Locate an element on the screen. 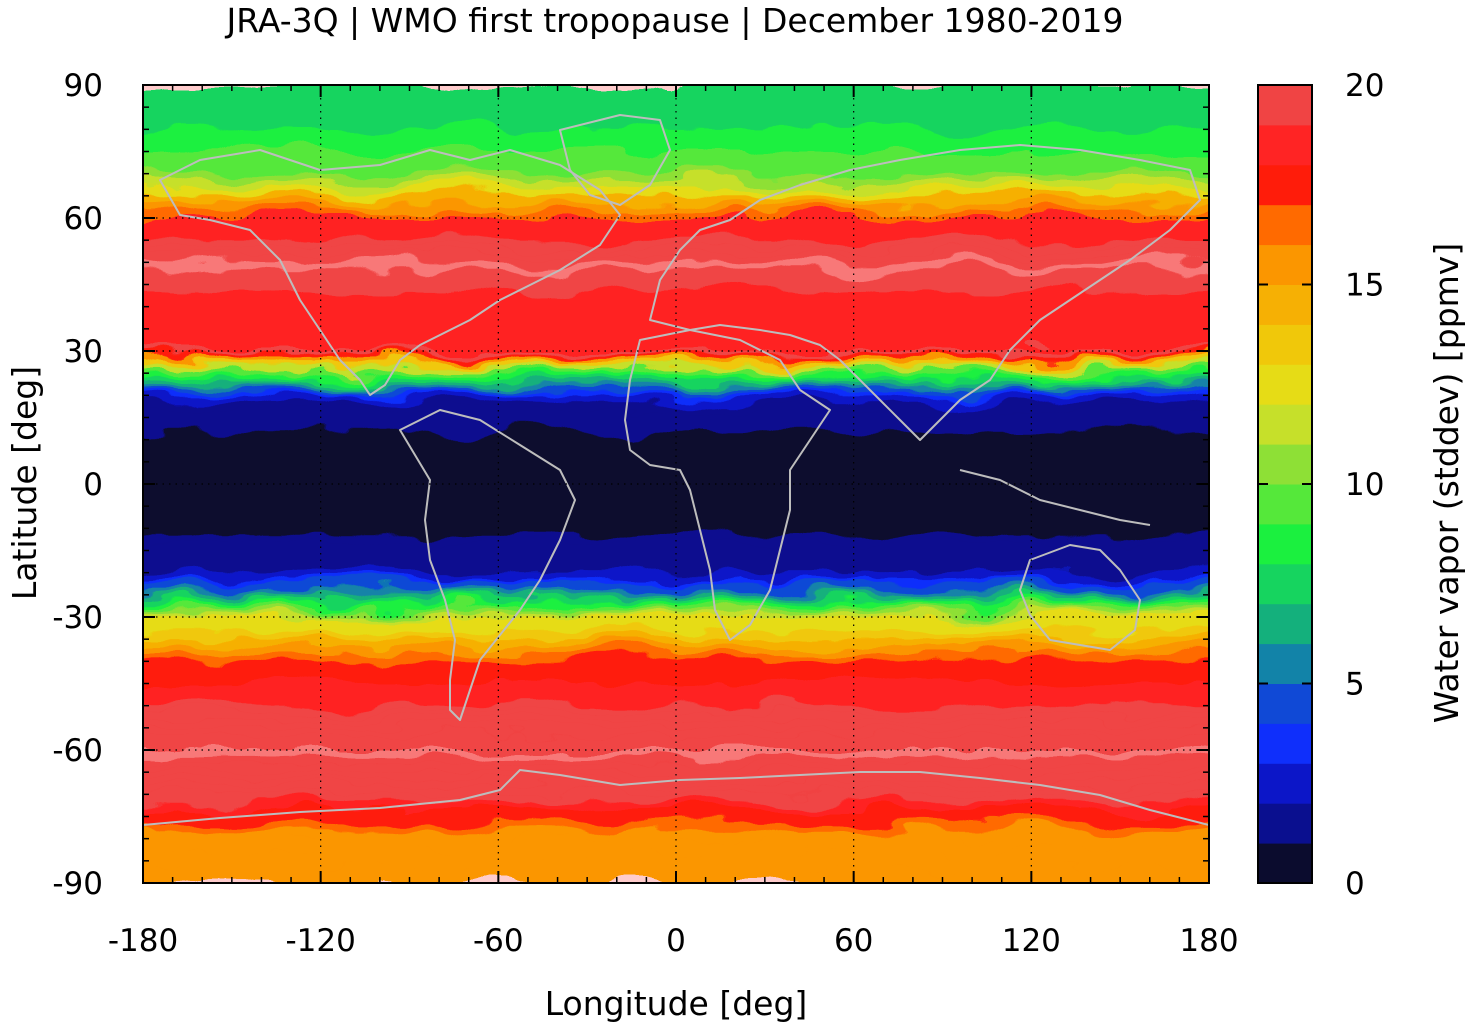 The width and height of the screenshot is (1471, 1029). x-tick-label: -120 is located at coordinates (320, 941).